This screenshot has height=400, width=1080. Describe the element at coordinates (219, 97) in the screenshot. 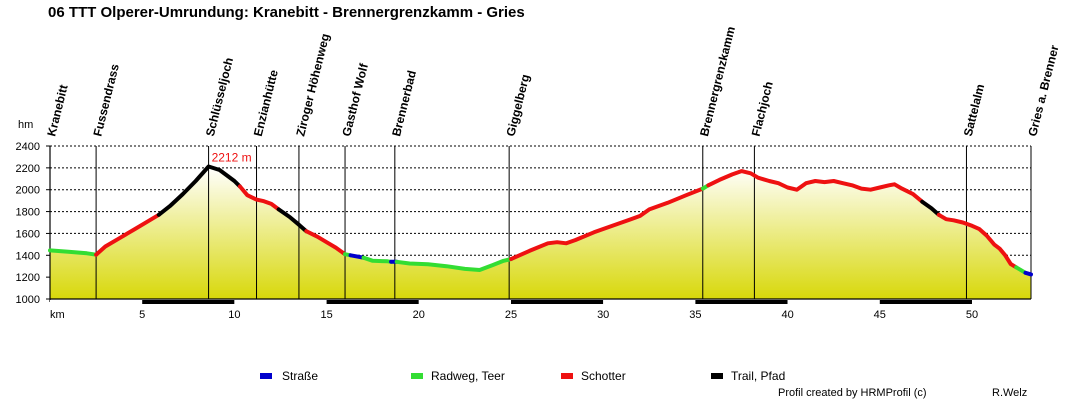

I see `waypoint-label-schl-sseljoch: Schlüsseljoch` at that location.